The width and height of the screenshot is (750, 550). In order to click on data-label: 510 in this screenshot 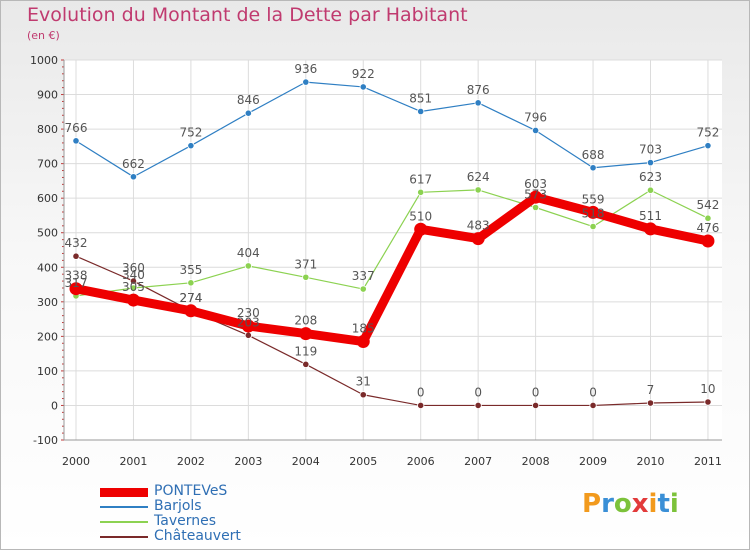, I will do `click(420, 216)`.